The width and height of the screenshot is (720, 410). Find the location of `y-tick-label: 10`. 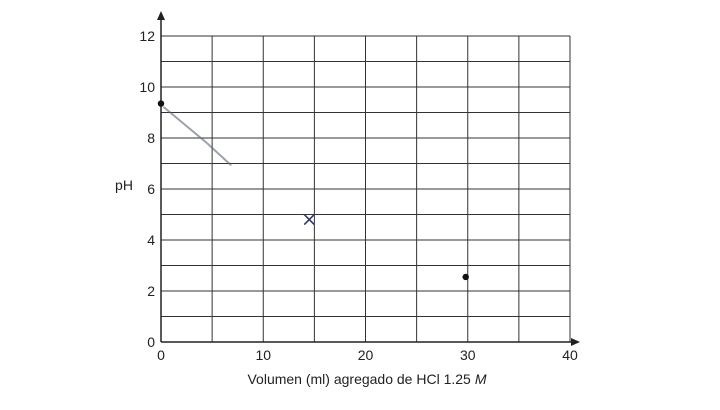

y-tick-label: 10 is located at coordinates (147, 87).